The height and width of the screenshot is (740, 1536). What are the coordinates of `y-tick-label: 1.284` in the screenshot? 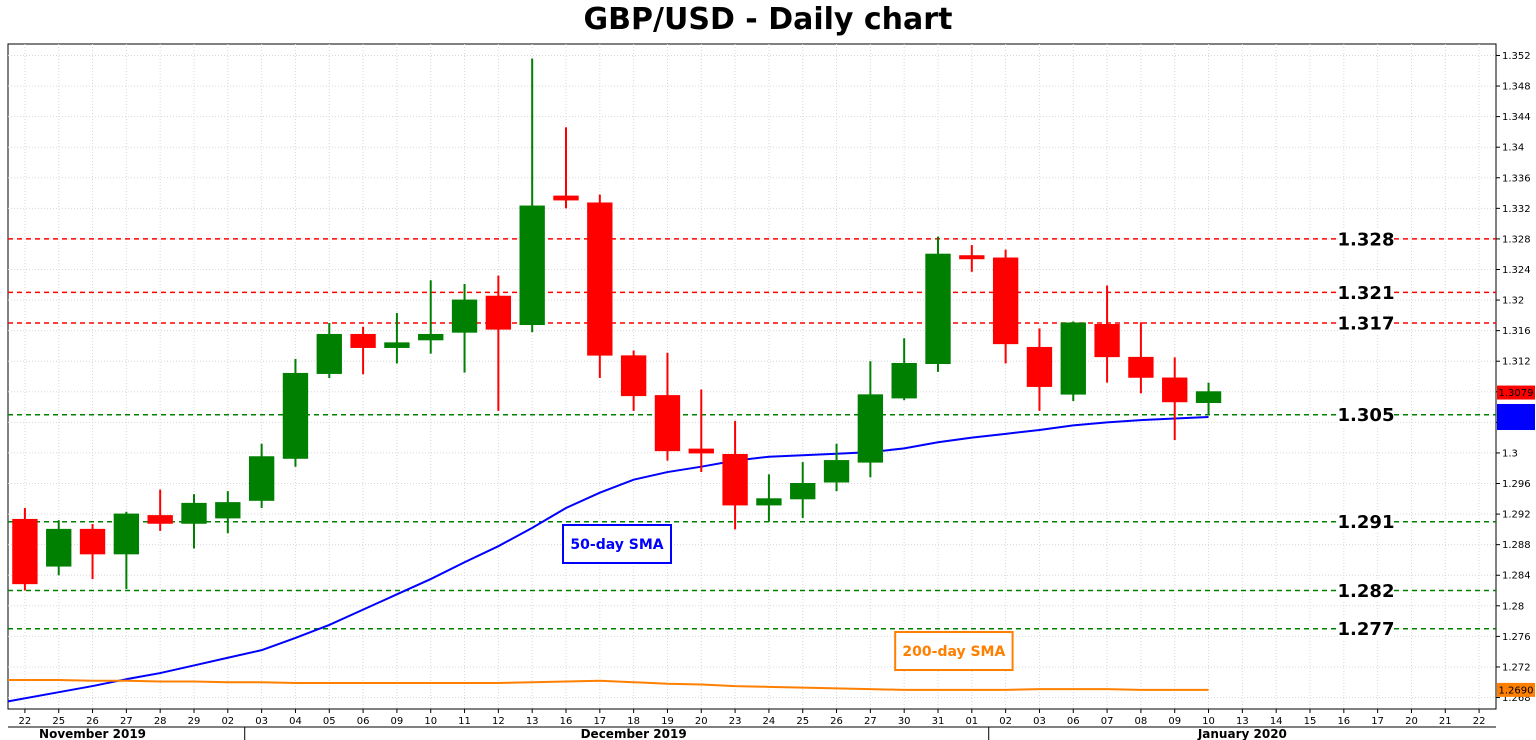 It's located at (1516, 576).